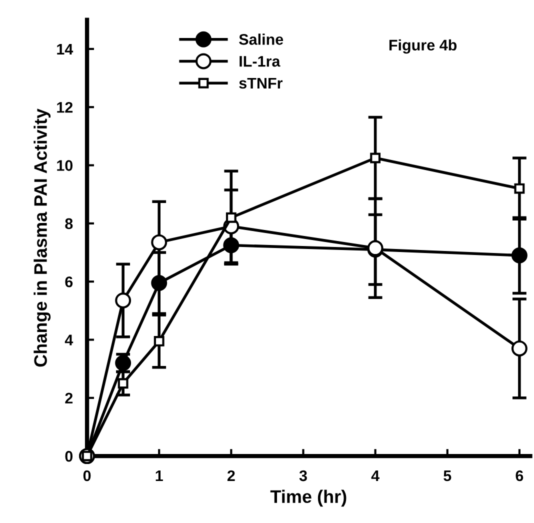  Describe the element at coordinates (520, 476) in the screenshot. I see `x-tick-label: 6` at that location.